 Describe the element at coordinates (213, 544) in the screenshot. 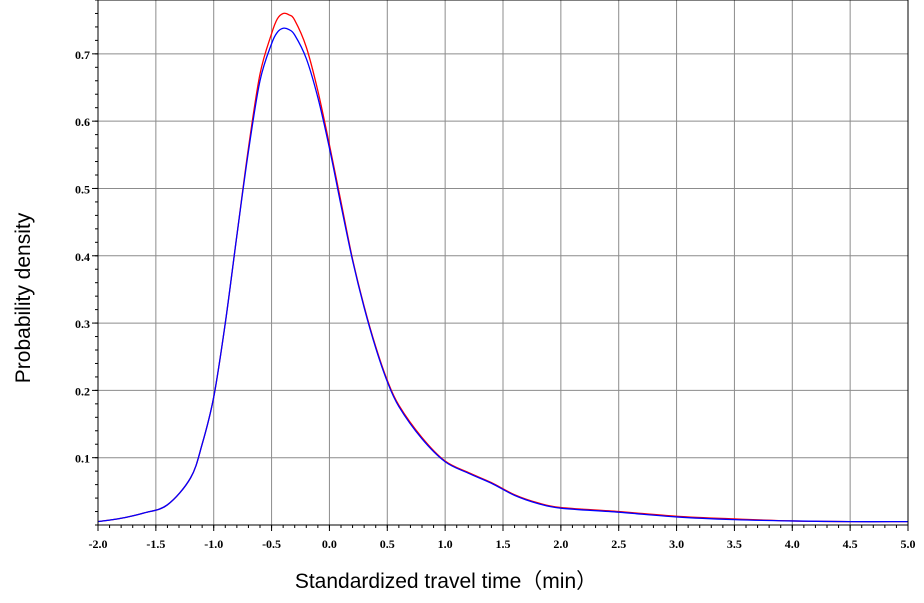

I see `x-tick-label: -1.0` at that location.